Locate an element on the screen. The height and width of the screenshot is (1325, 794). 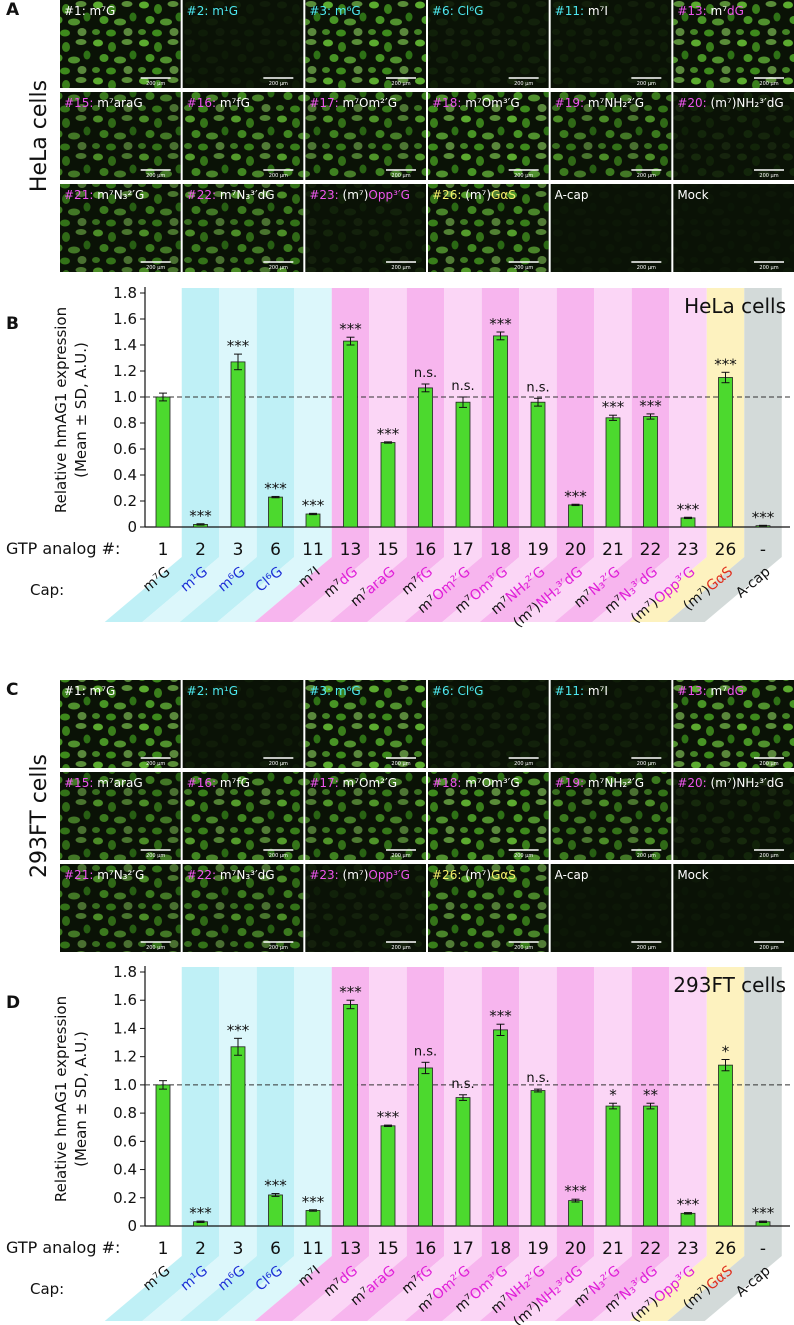
y-tick-label: 0.4 is located at coordinates (125, 1170).